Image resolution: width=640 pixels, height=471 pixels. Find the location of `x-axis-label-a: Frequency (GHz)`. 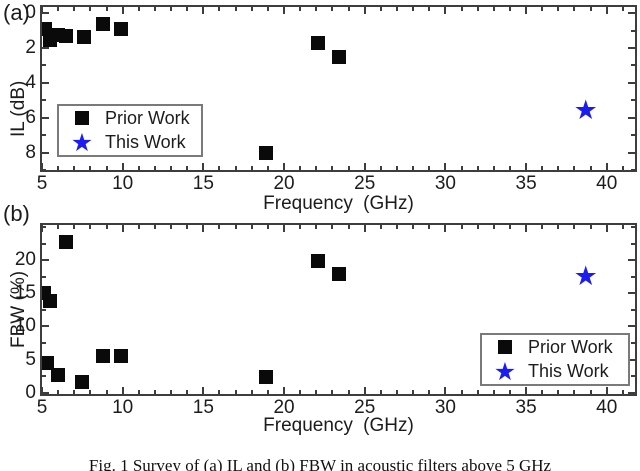

x-axis-label-a: Frequency (GHz) is located at coordinates (338, 203).